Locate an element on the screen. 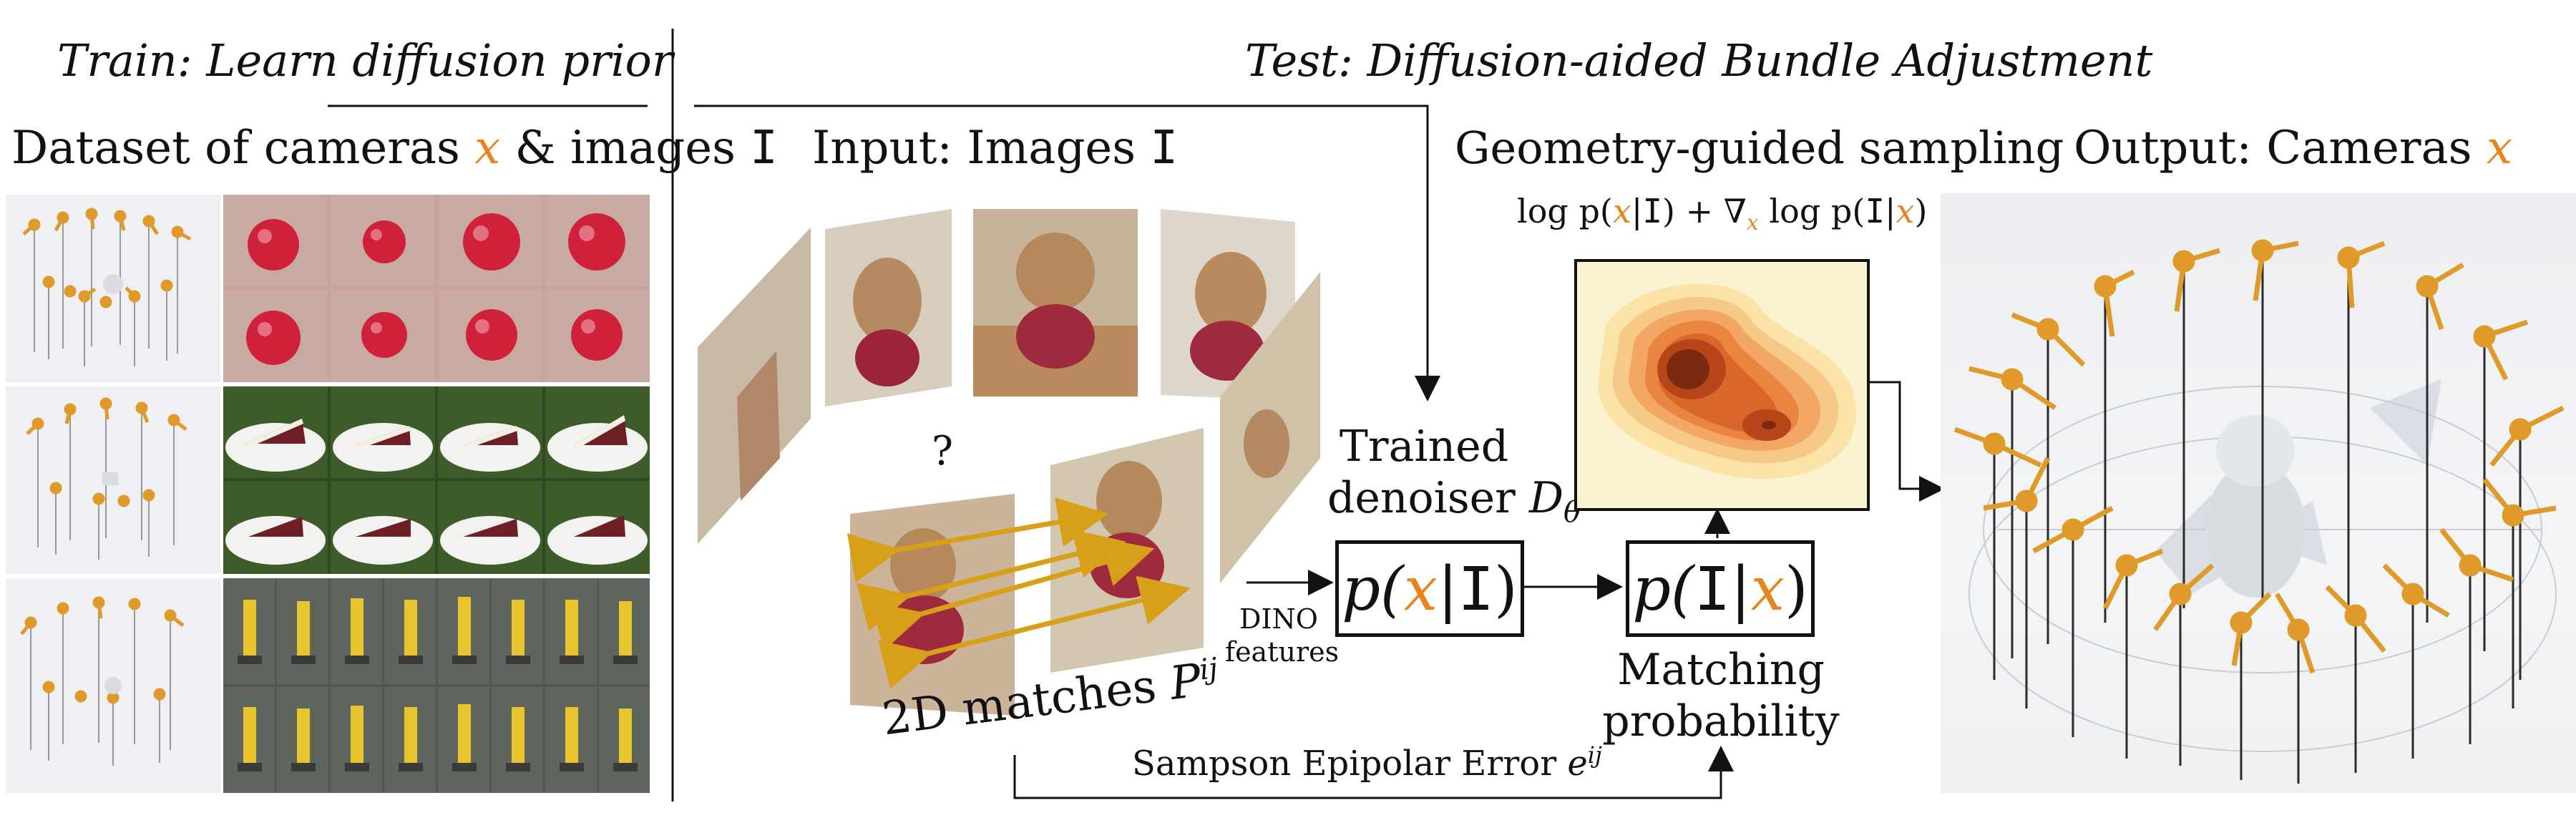 The height and width of the screenshot is (828, 2576). dataset-image-var: I is located at coordinates (764, 148).